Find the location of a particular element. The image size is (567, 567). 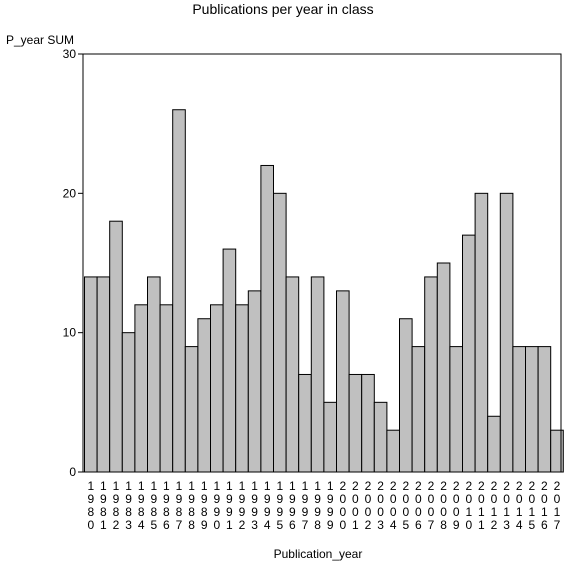

bar-1994 is located at coordinates (267, 318).